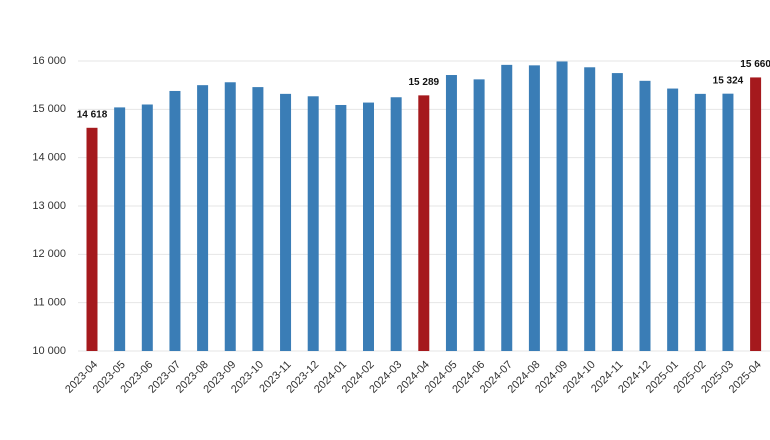  Describe the element at coordinates (49, 158) in the screenshot. I see `y-tick-label: 14 000` at that location.